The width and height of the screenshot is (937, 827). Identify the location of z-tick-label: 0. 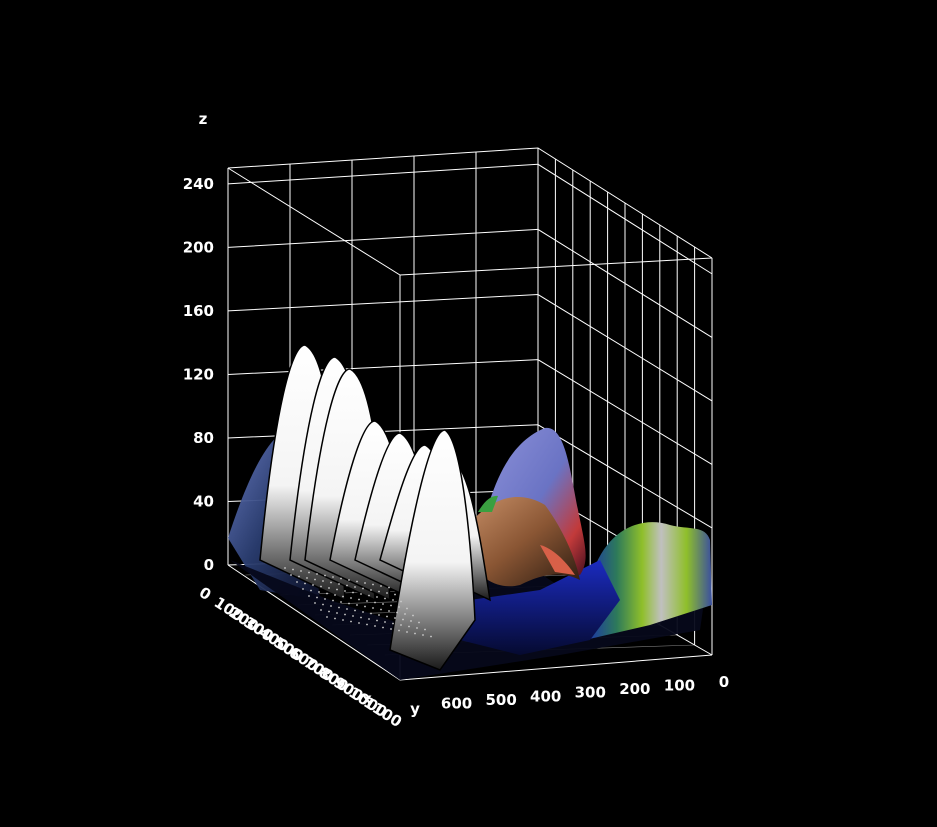
(209, 565).